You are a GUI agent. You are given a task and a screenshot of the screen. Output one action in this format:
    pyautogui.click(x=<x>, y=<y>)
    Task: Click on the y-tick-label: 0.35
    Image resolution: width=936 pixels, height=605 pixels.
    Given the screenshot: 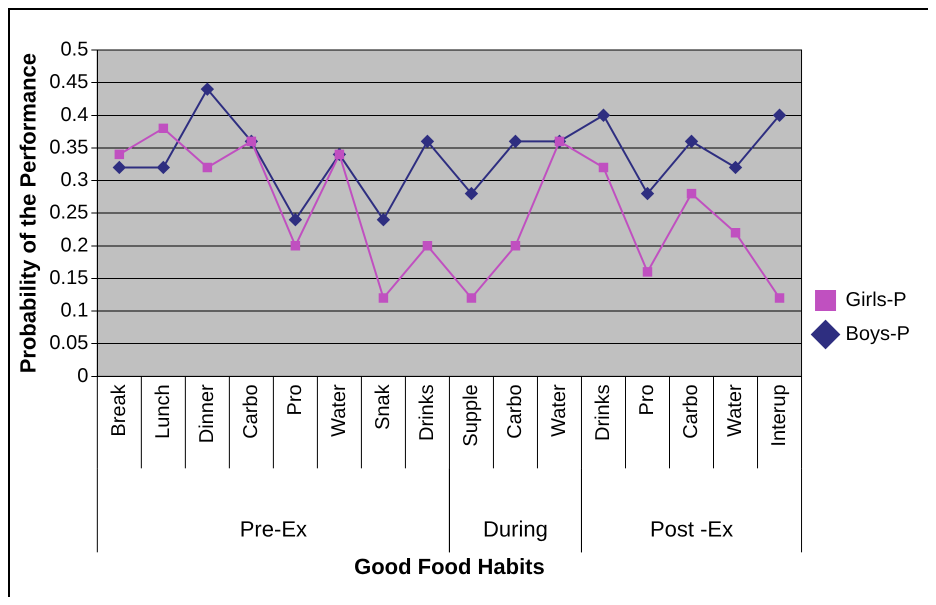 What is the action you would take?
    pyautogui.click(x=68, y=147)
    